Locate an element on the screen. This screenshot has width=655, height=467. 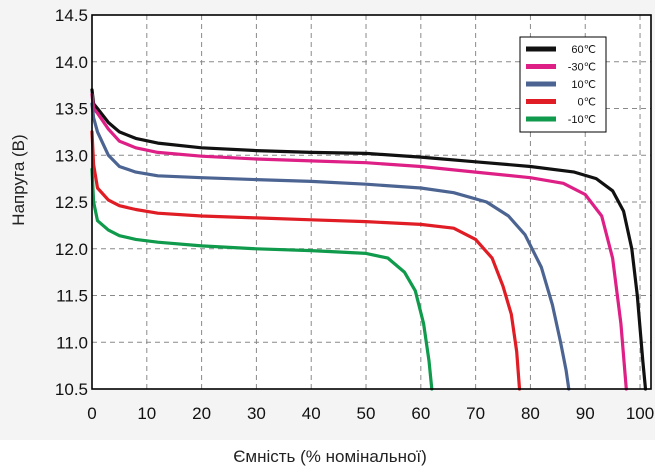
legend-label-1: -30℃ is located at coordinates (582, 68).